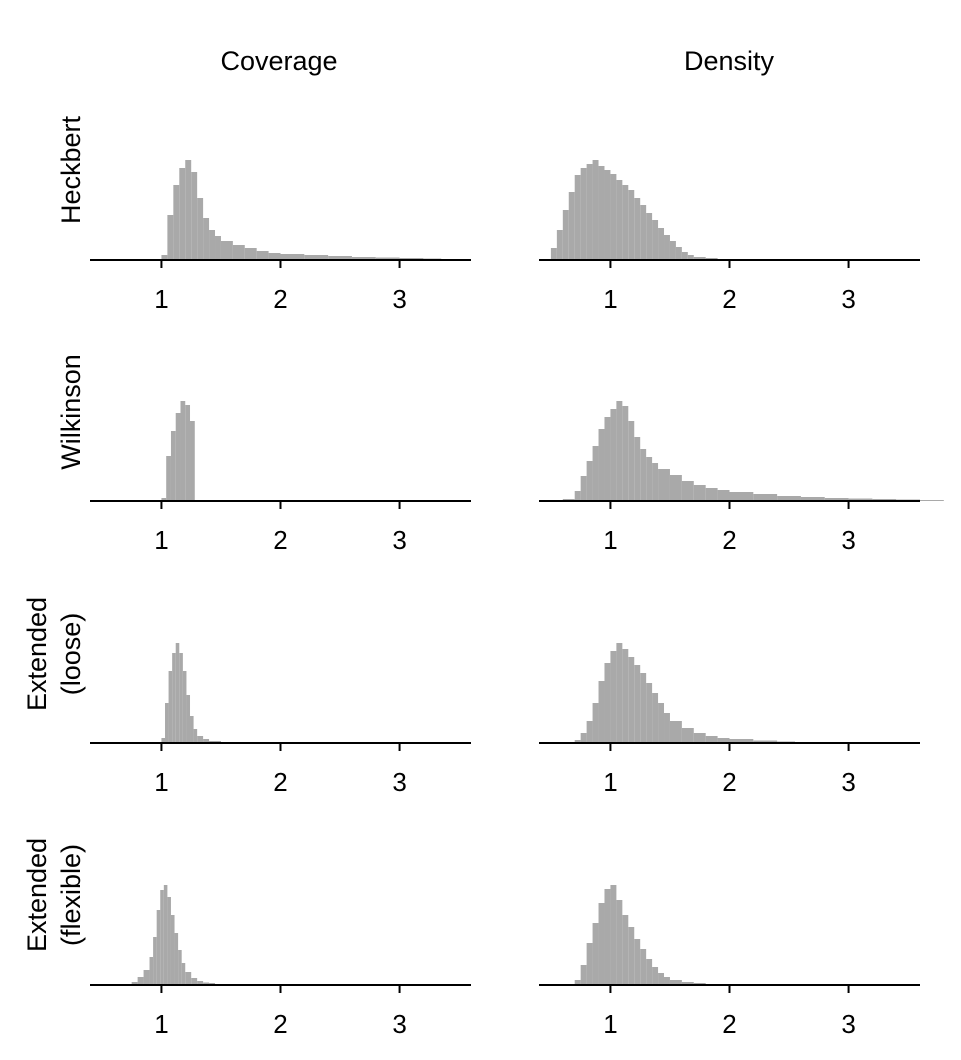 The height and width of the screenshot is (1060, 961). What do you see at coordinates (280, 962) in the screenshot?
I see `panel-extended-flexible-coverage: 1 2 3` at bounding box center [280, 962].